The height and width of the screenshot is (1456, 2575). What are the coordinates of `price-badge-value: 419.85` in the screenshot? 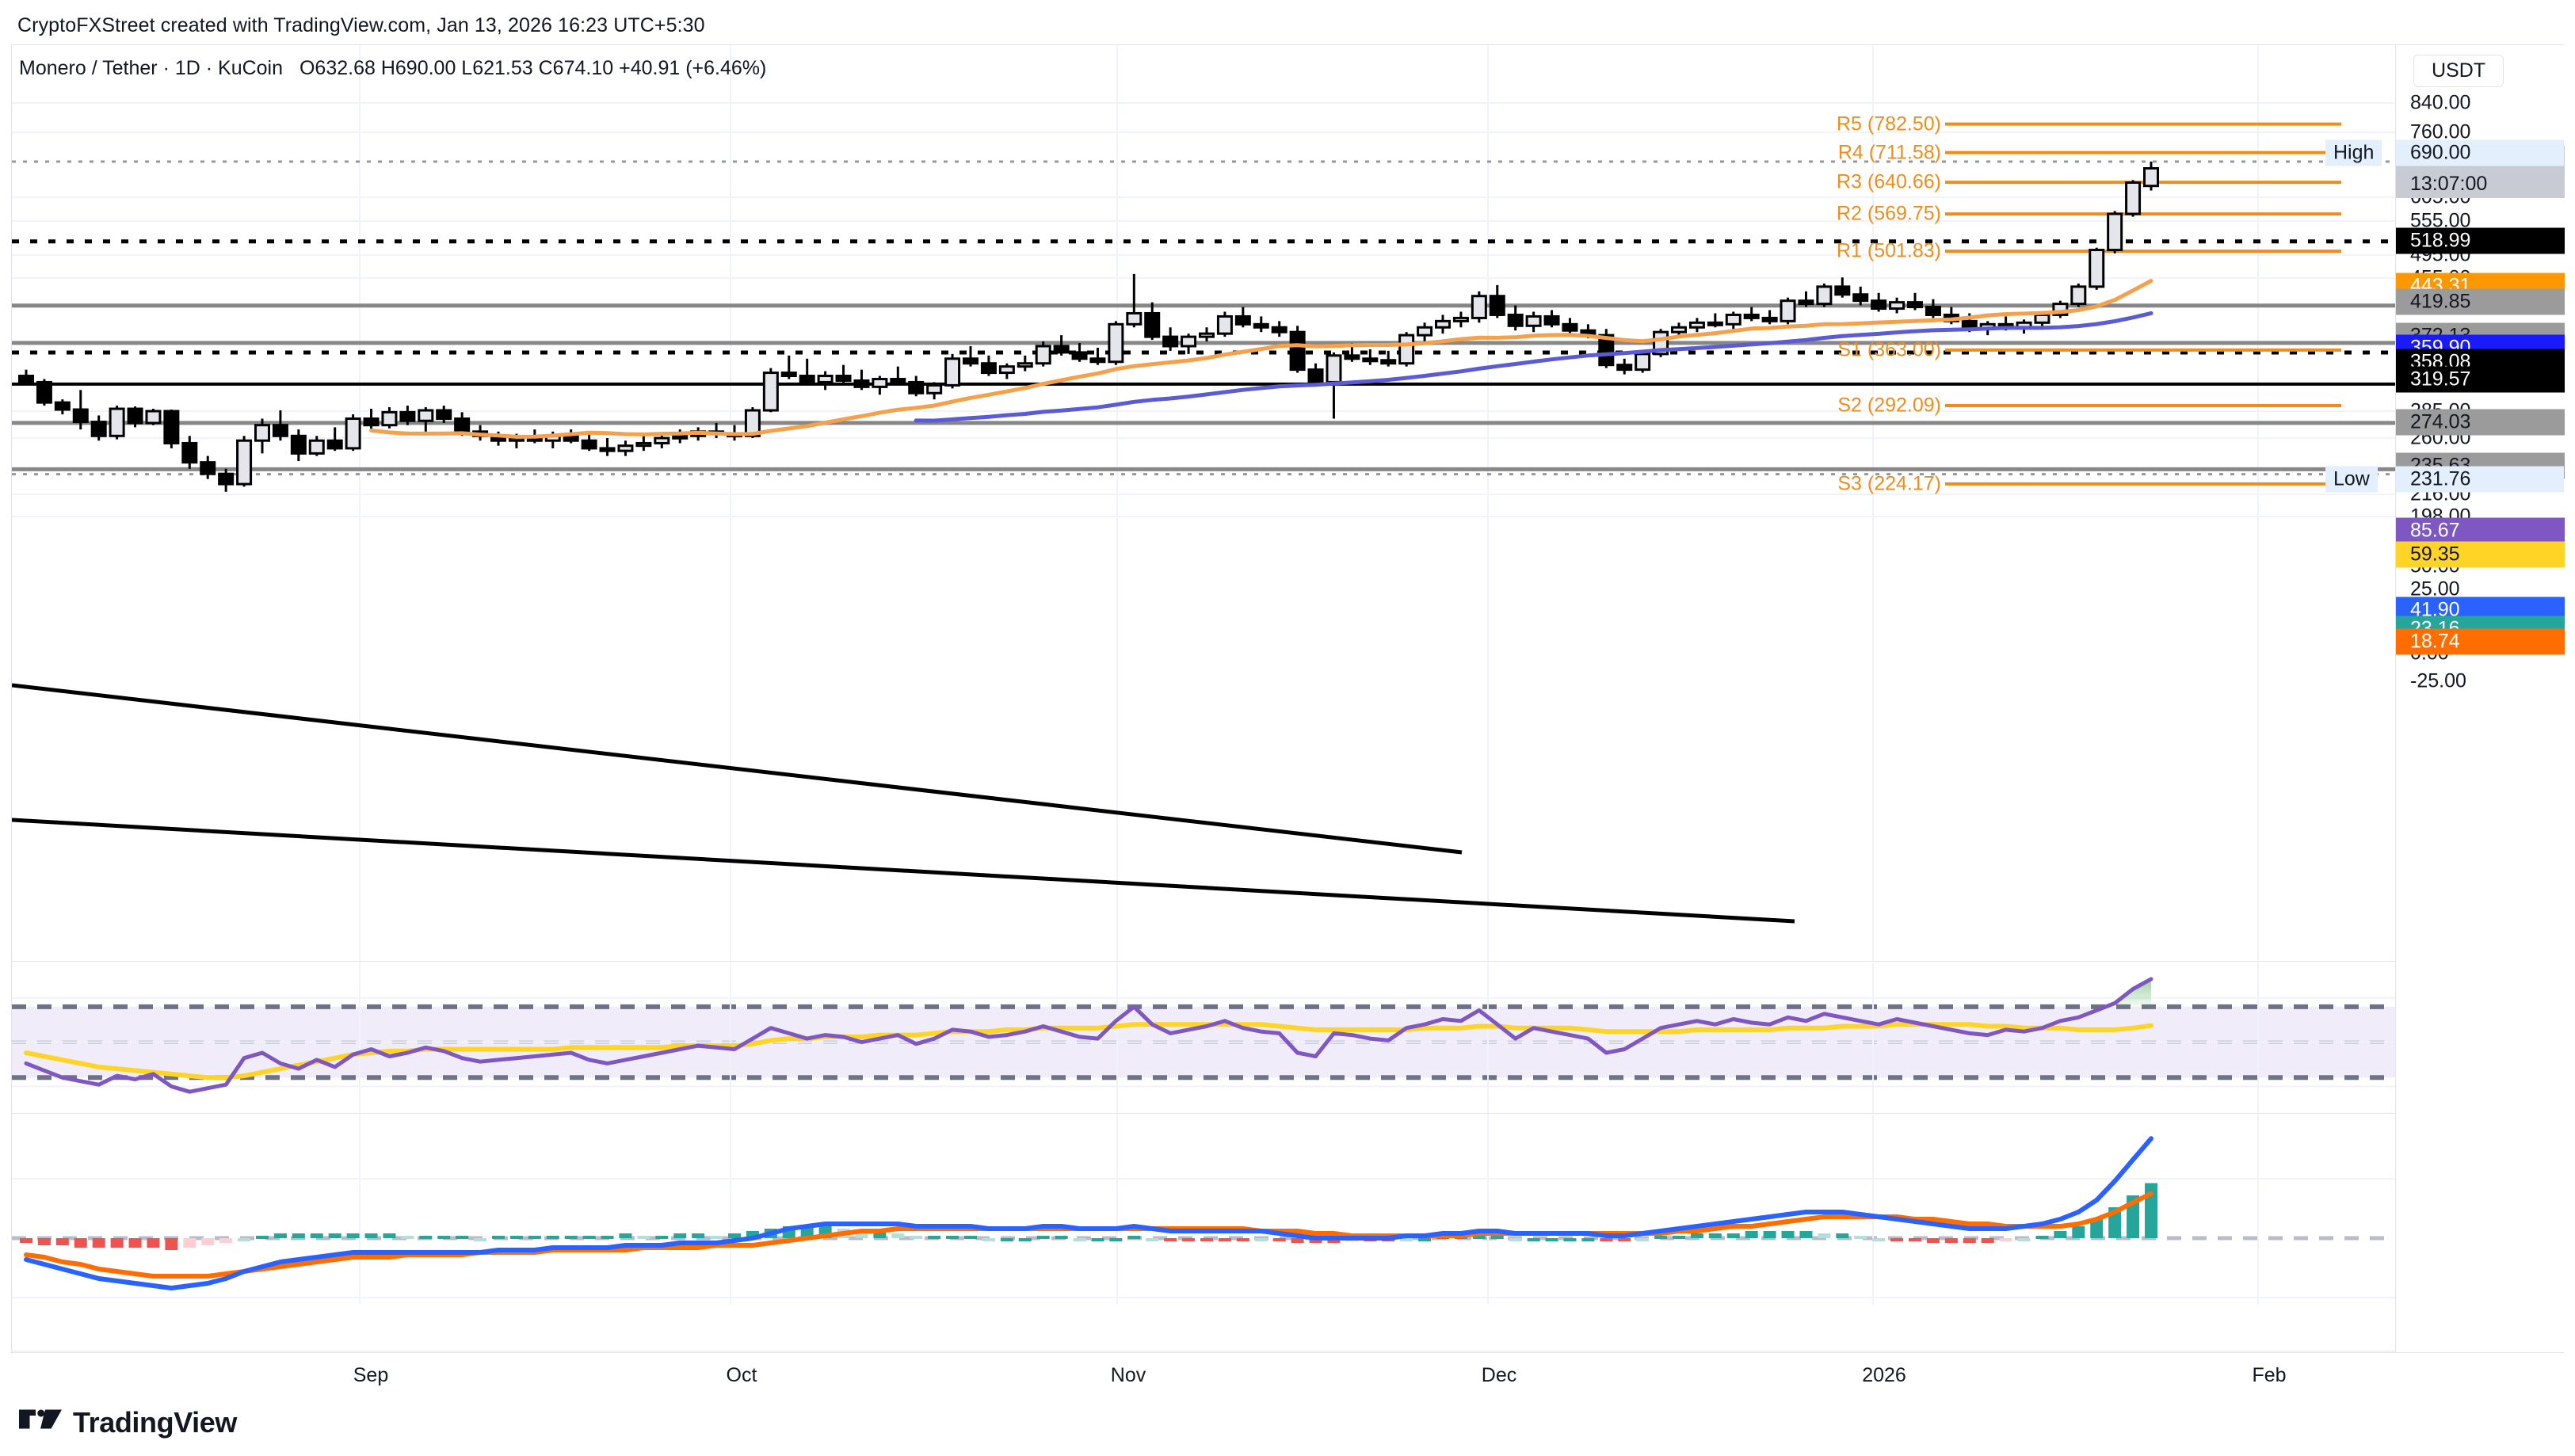 It's located at (2440, 301).